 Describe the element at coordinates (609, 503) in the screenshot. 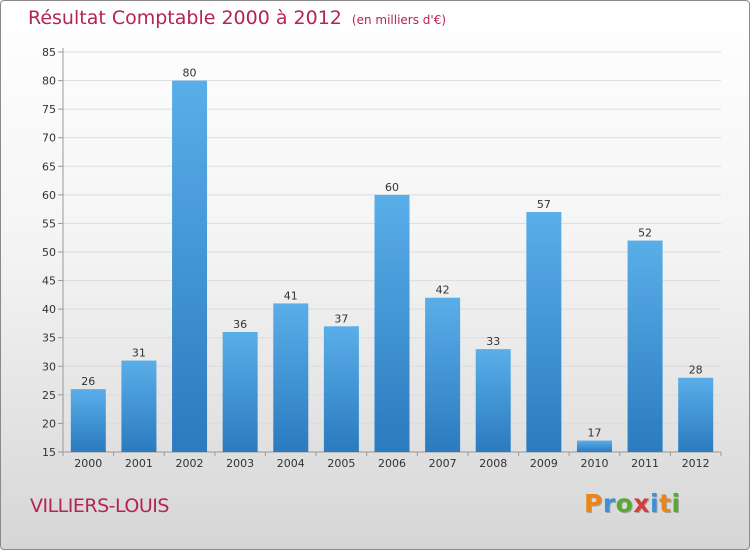

I see `logo-letter: r` at that location.